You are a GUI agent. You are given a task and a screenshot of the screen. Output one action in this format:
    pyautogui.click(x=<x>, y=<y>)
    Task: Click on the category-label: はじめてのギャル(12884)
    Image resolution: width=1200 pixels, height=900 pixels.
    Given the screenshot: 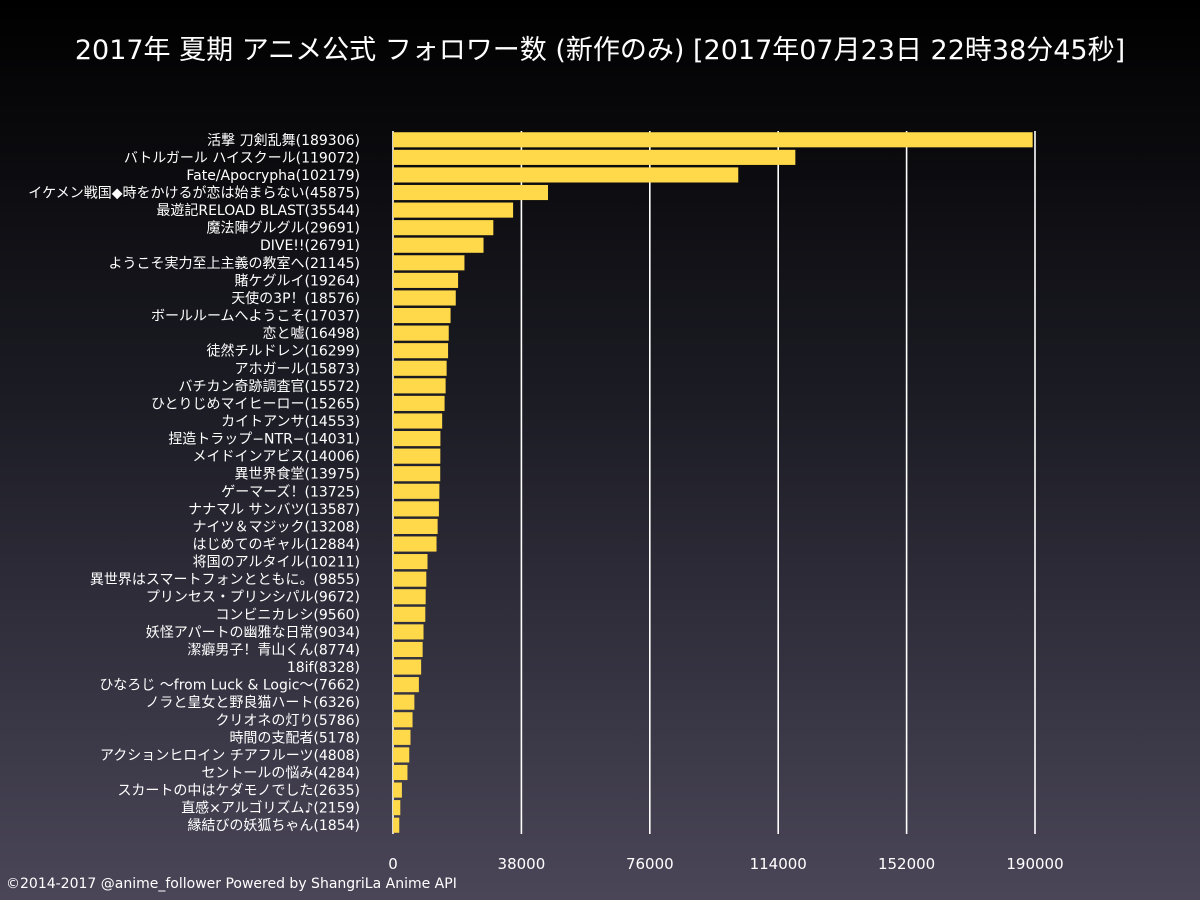 What is the action you would take?
    pyautogui.click(x=276, y=545)
    